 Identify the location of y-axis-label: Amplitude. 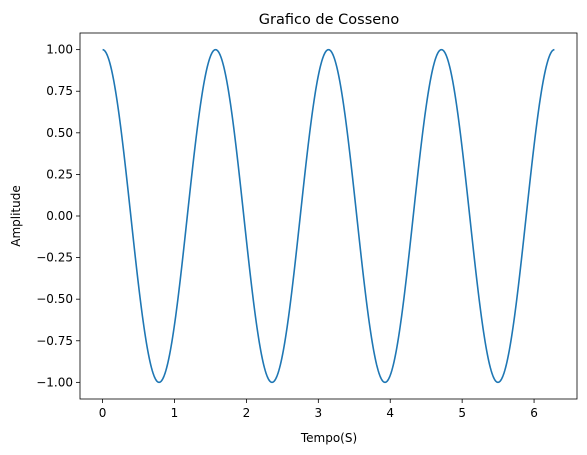
(16, 216).